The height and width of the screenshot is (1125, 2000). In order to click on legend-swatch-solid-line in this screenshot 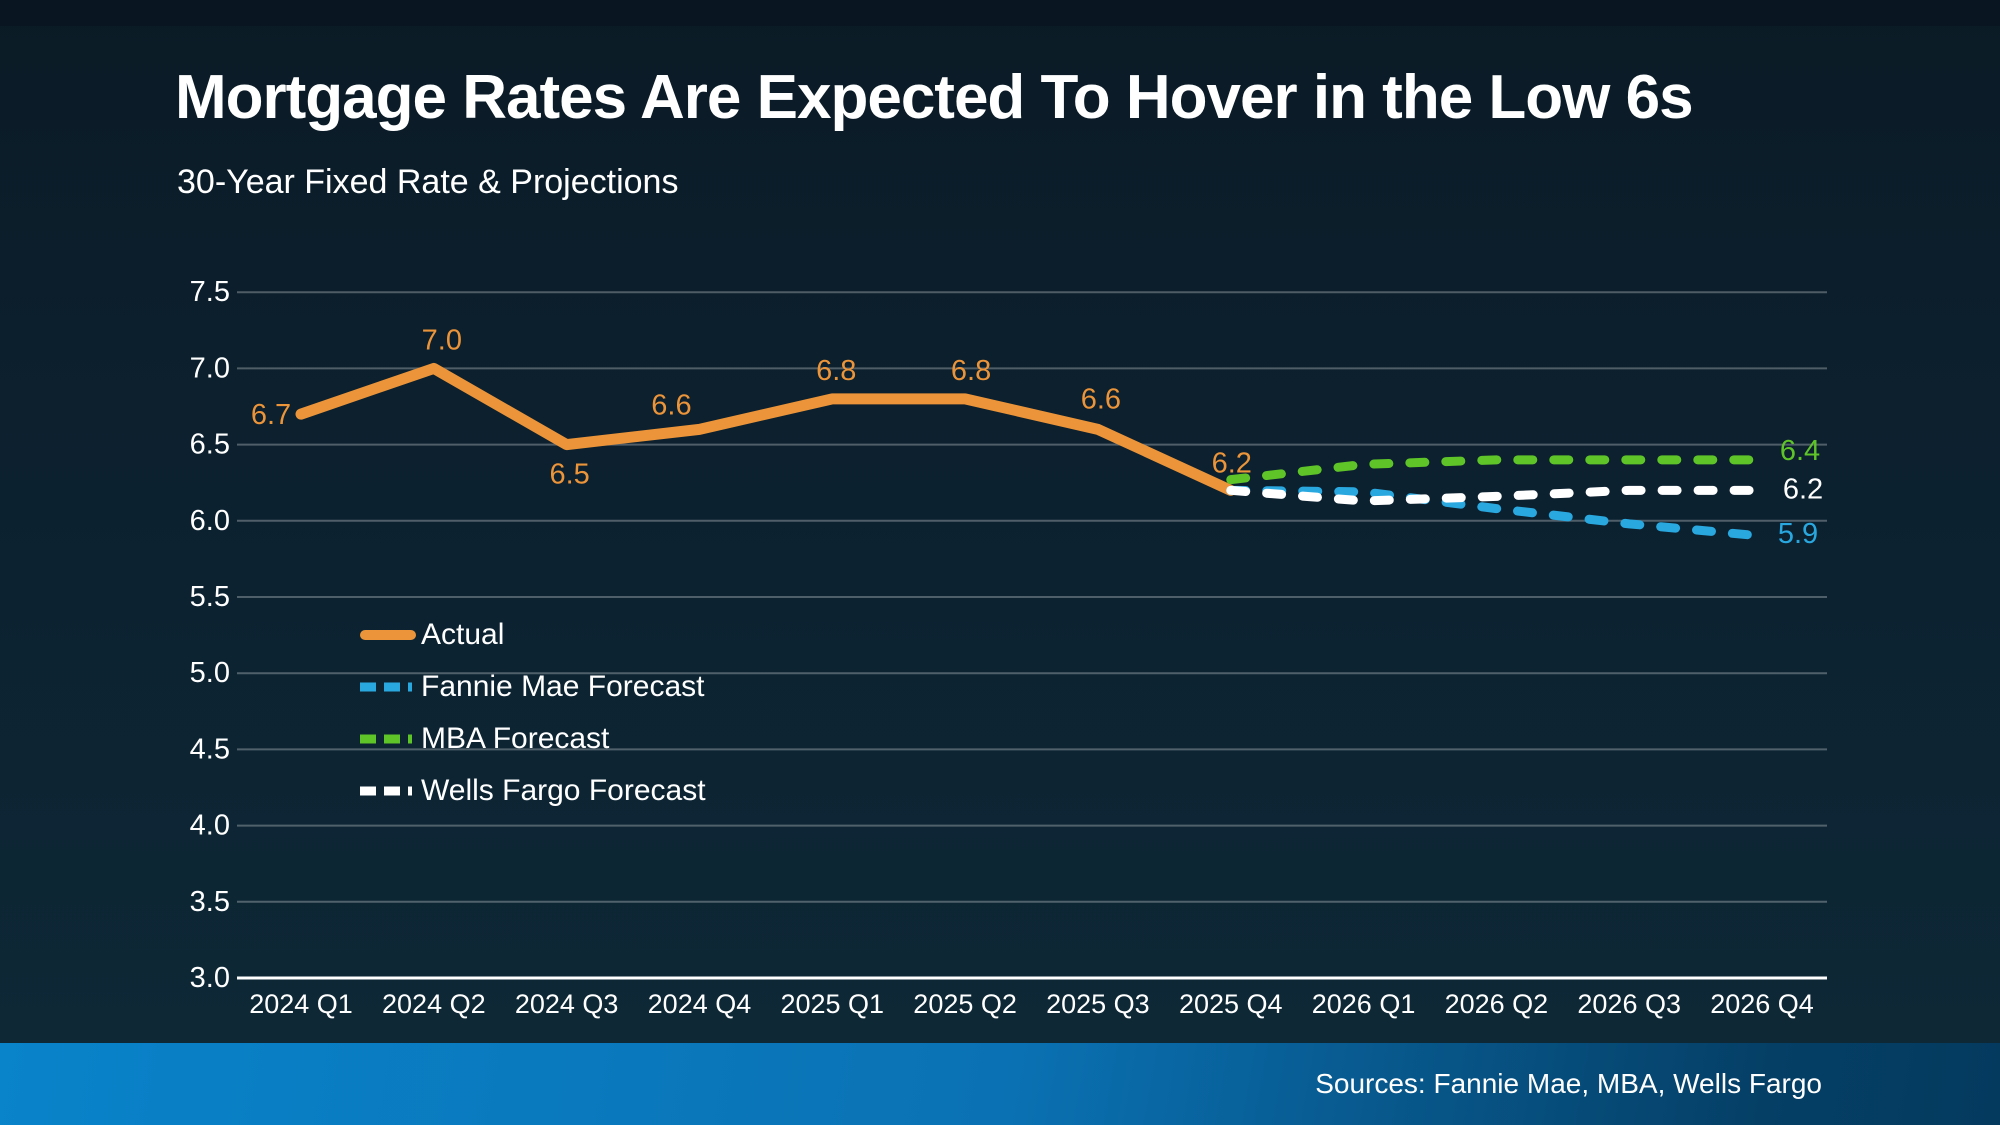, I will do `click(388, 635)`.